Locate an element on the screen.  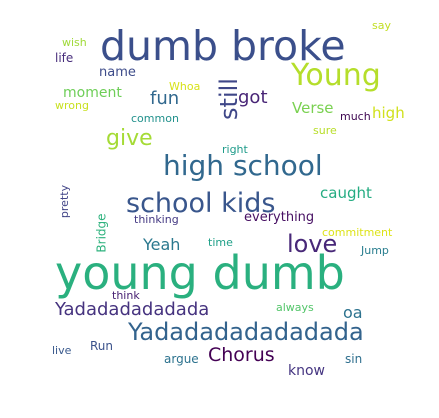
word-pretty: pretty is located at coordinates (65, 201).